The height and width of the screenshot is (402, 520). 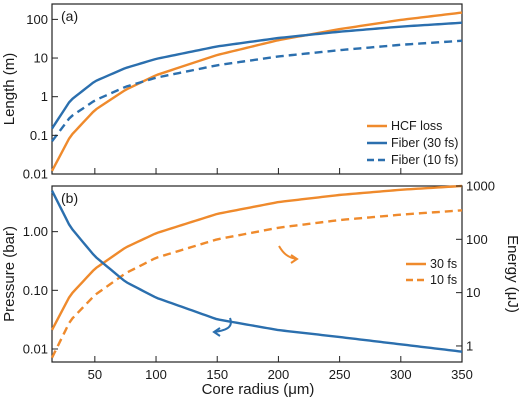 I want to click on panel-a-y-axis-title: Length (m), so click(x=9, y=89).